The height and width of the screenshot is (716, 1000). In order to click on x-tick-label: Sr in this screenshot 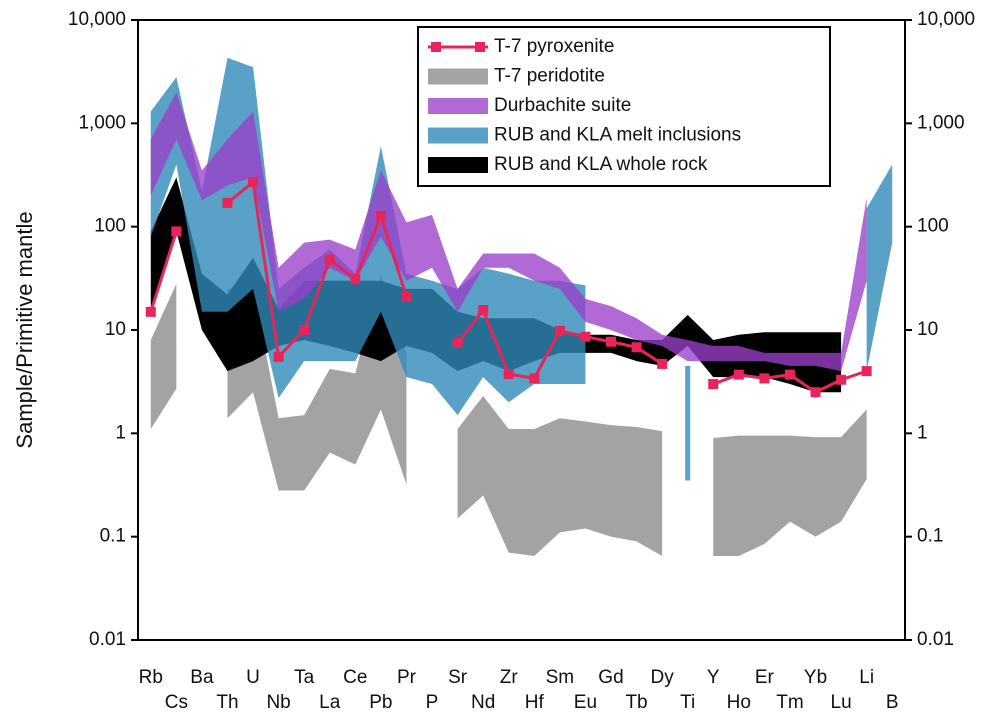, I will do `click(458, 677)`.